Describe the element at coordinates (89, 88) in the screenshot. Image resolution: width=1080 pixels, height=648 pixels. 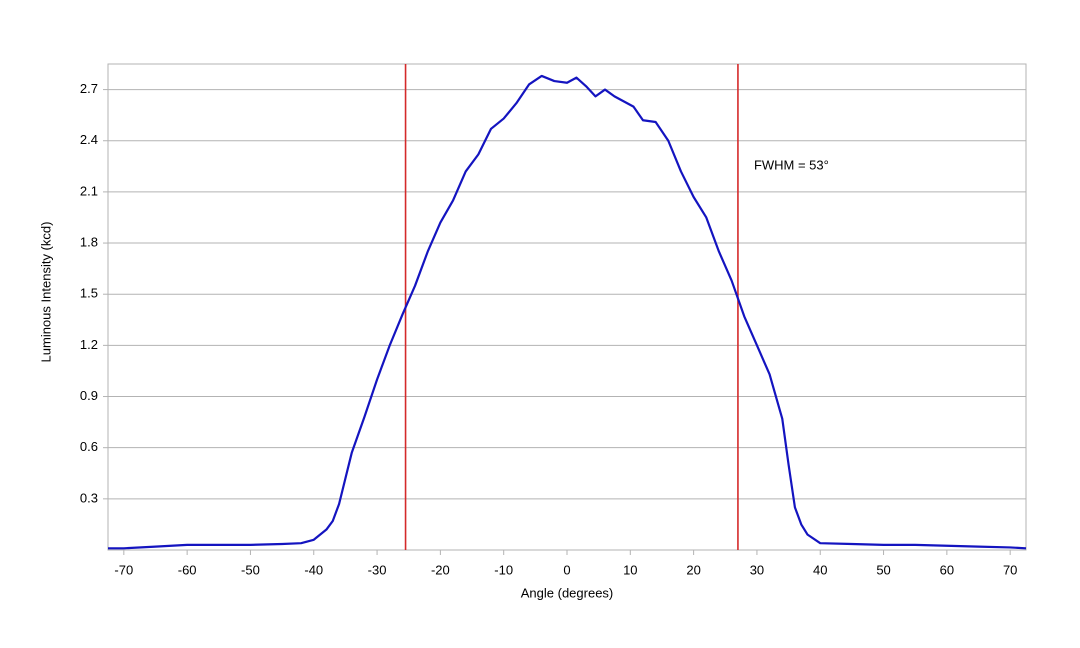
I see `y-tick-label: 2.7` at that location.